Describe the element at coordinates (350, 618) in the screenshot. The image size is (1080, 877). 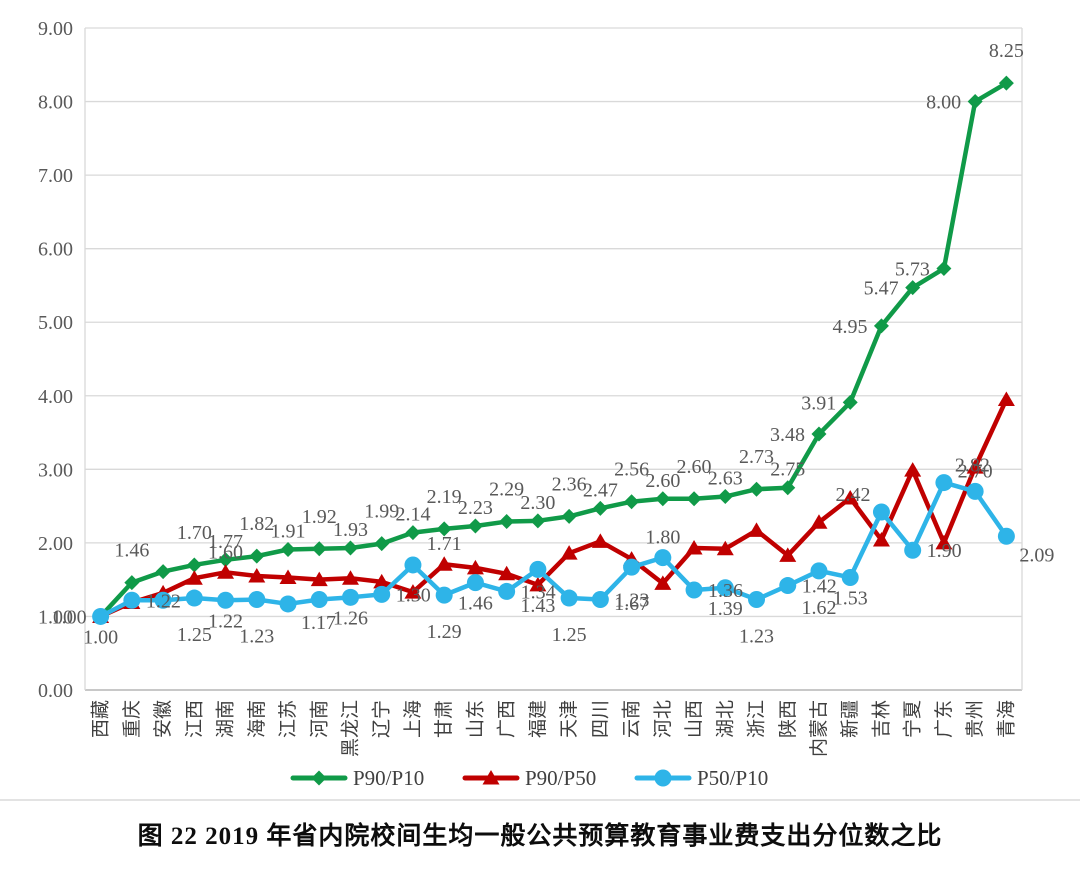
I see `svg-text: 1.26` at that location.